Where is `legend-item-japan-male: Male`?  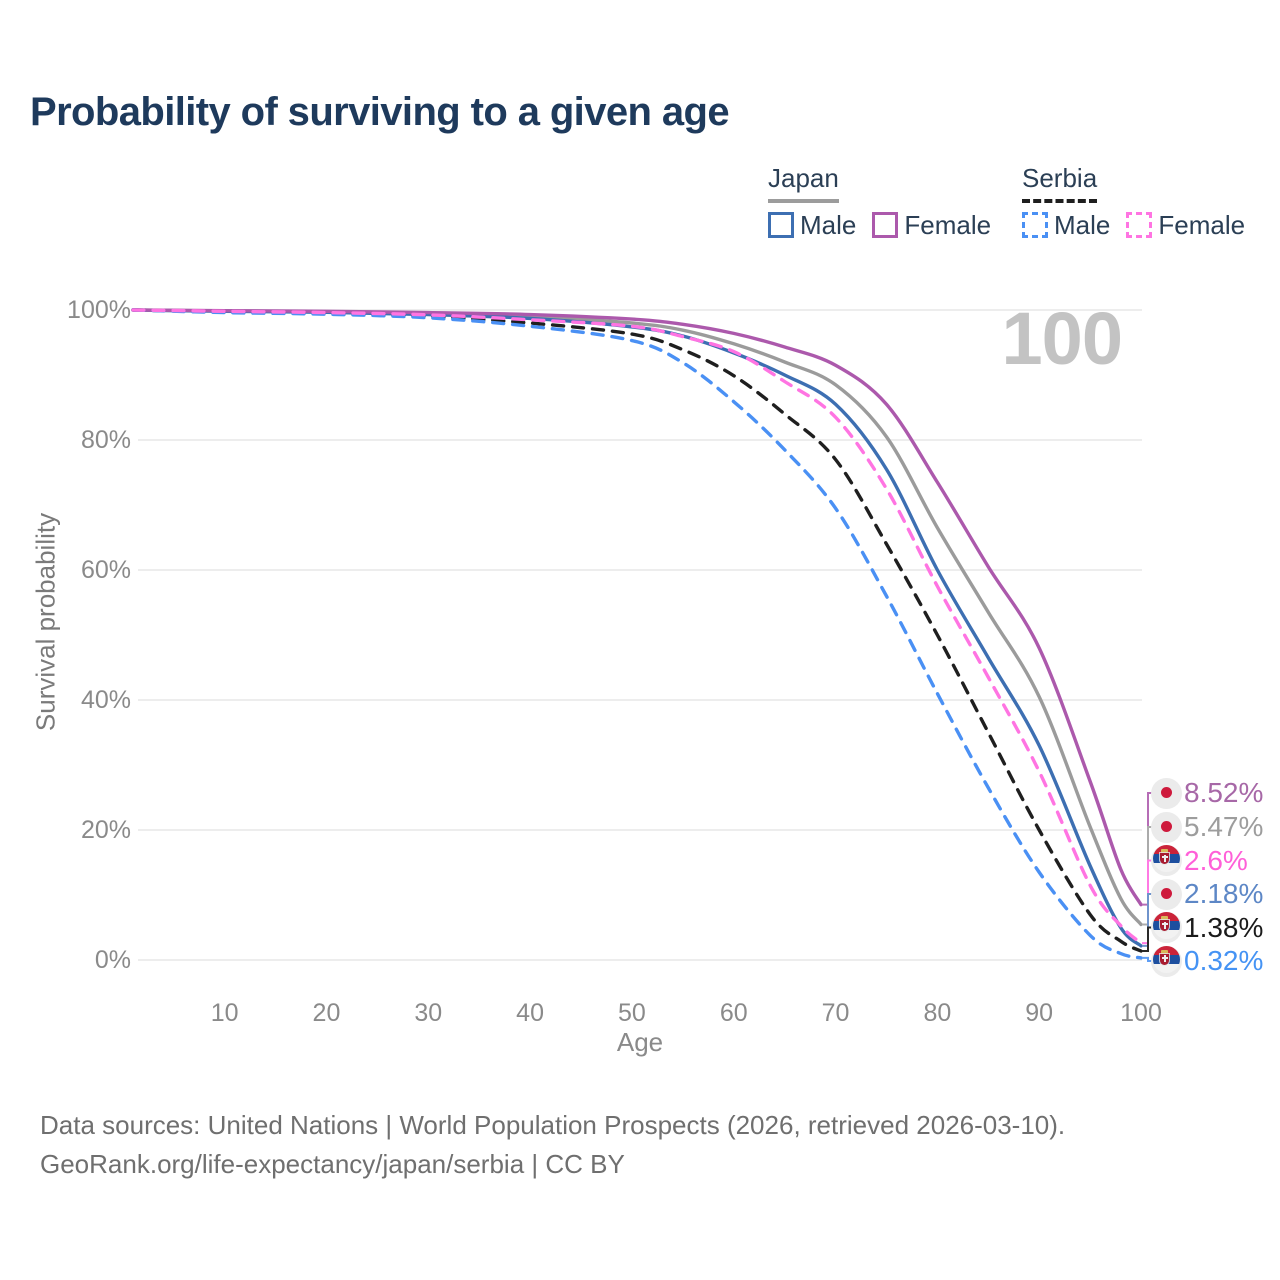 legend-item-japan-male: Male is located at coordinates (812, 225).